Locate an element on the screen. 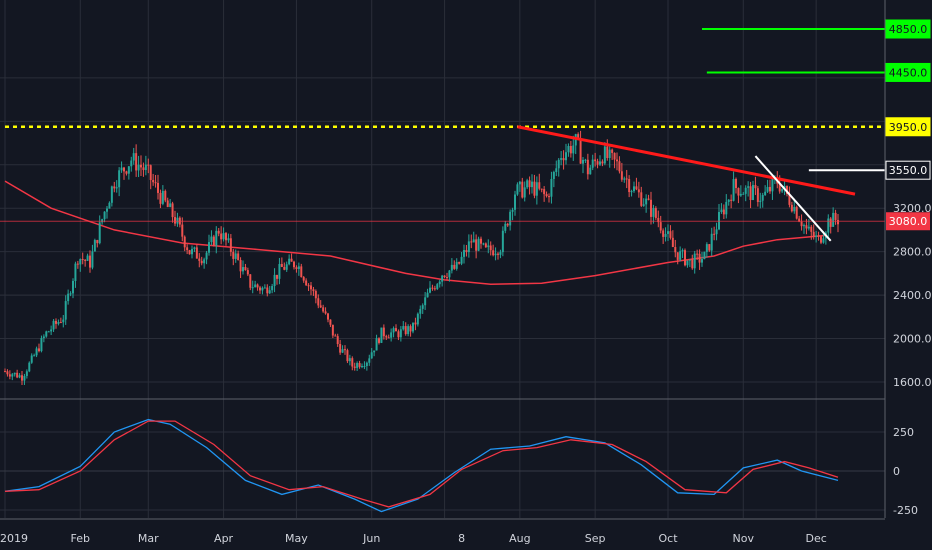  trendline-red is located at coordinates (686, 160).